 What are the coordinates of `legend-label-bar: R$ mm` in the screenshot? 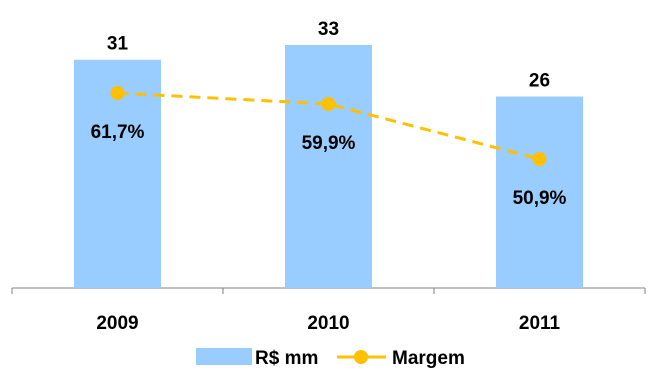 It's located at (286, 358).